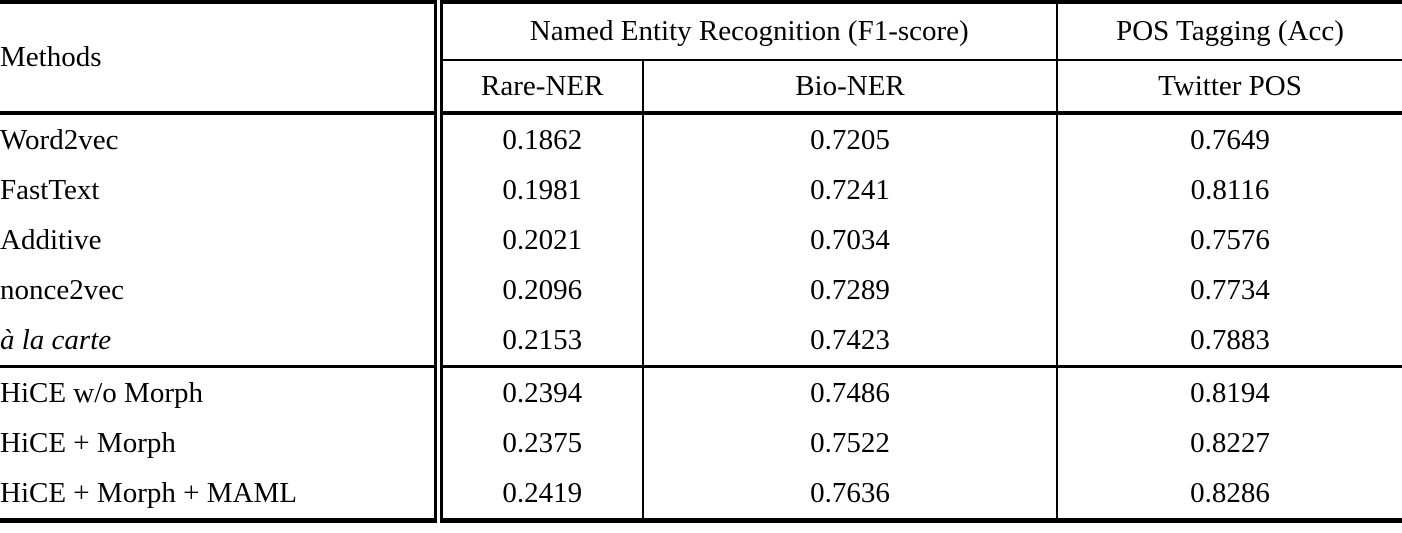 The image size is (1402, 533). Describe the element at coordinates (219, 58) in the screenshot. I see `methods-column-header: Methods` at that location.